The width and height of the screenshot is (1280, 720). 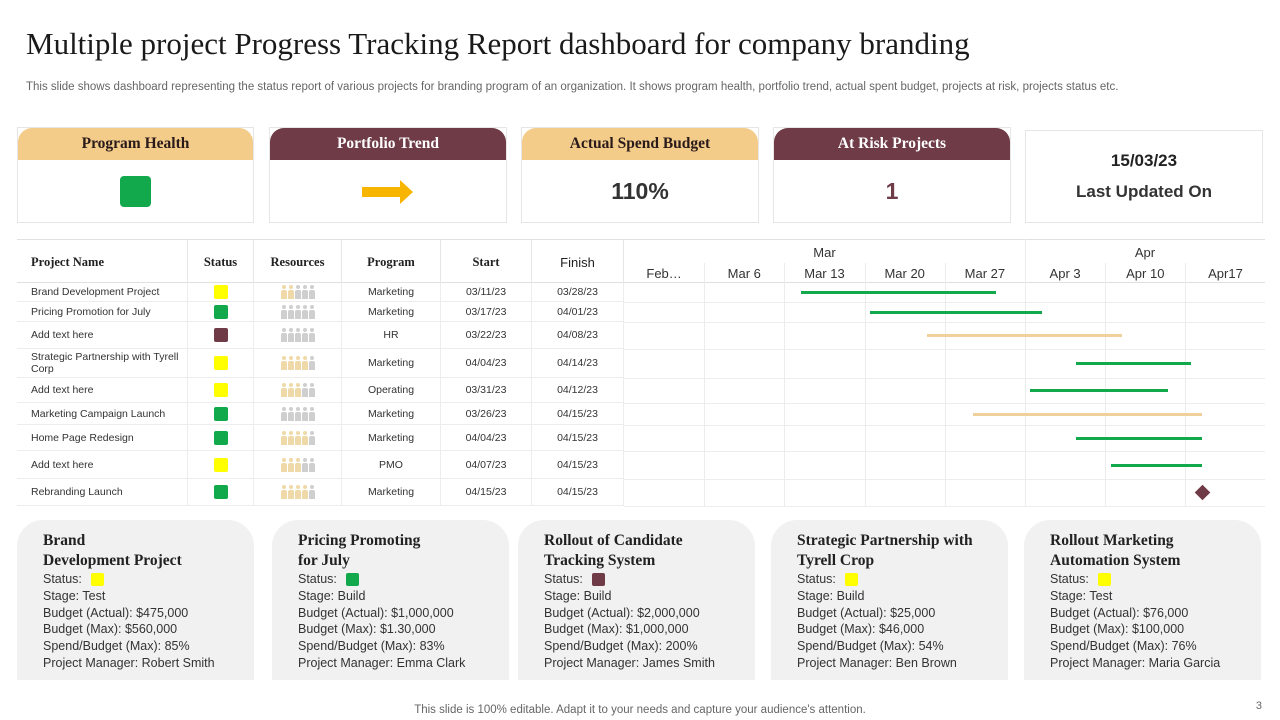 What do you see at coordinates (892, 144) in the screenshot?
I see `kpi-label: At Risk Projects` at bounding box center [892, 144].